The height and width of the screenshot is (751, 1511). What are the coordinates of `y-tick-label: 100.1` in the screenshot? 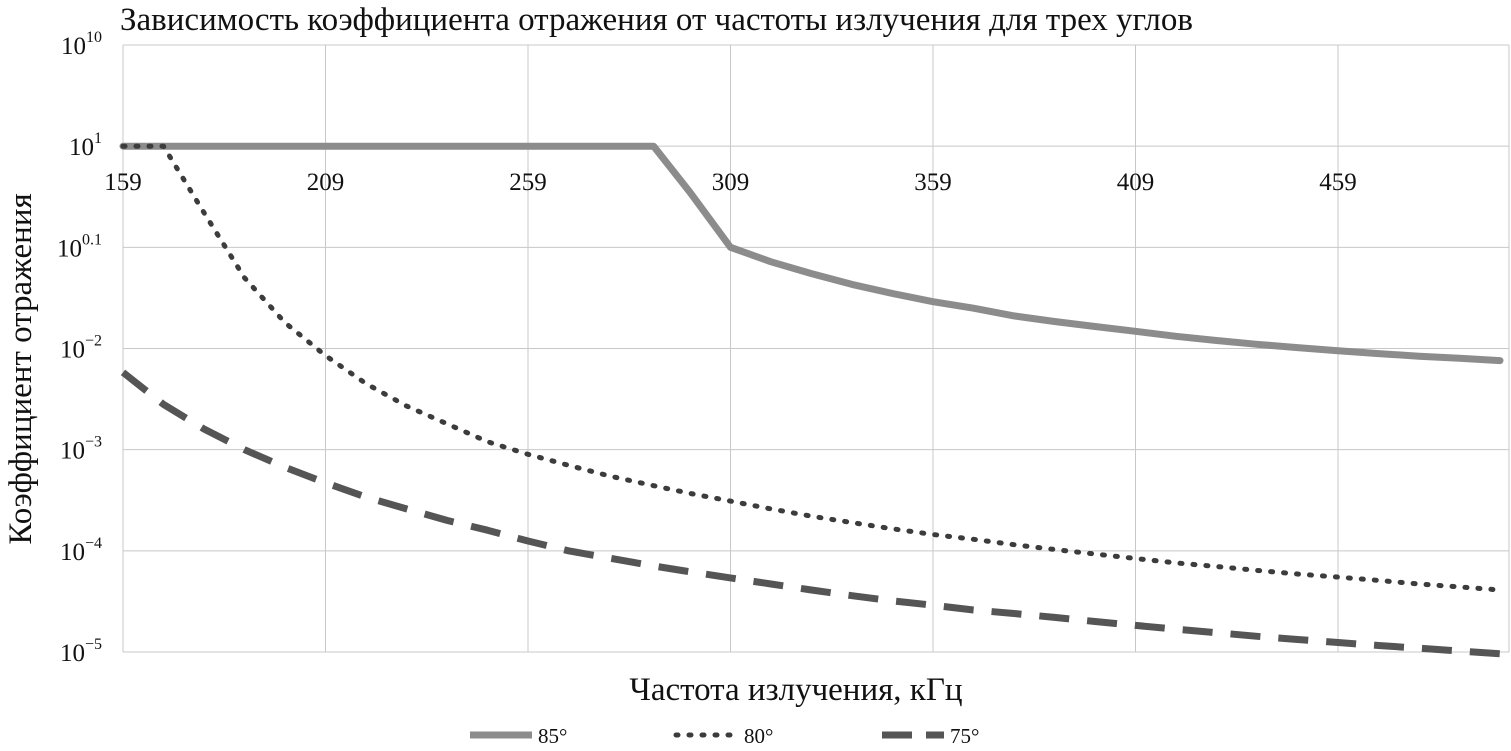 It's located at (79, 246).